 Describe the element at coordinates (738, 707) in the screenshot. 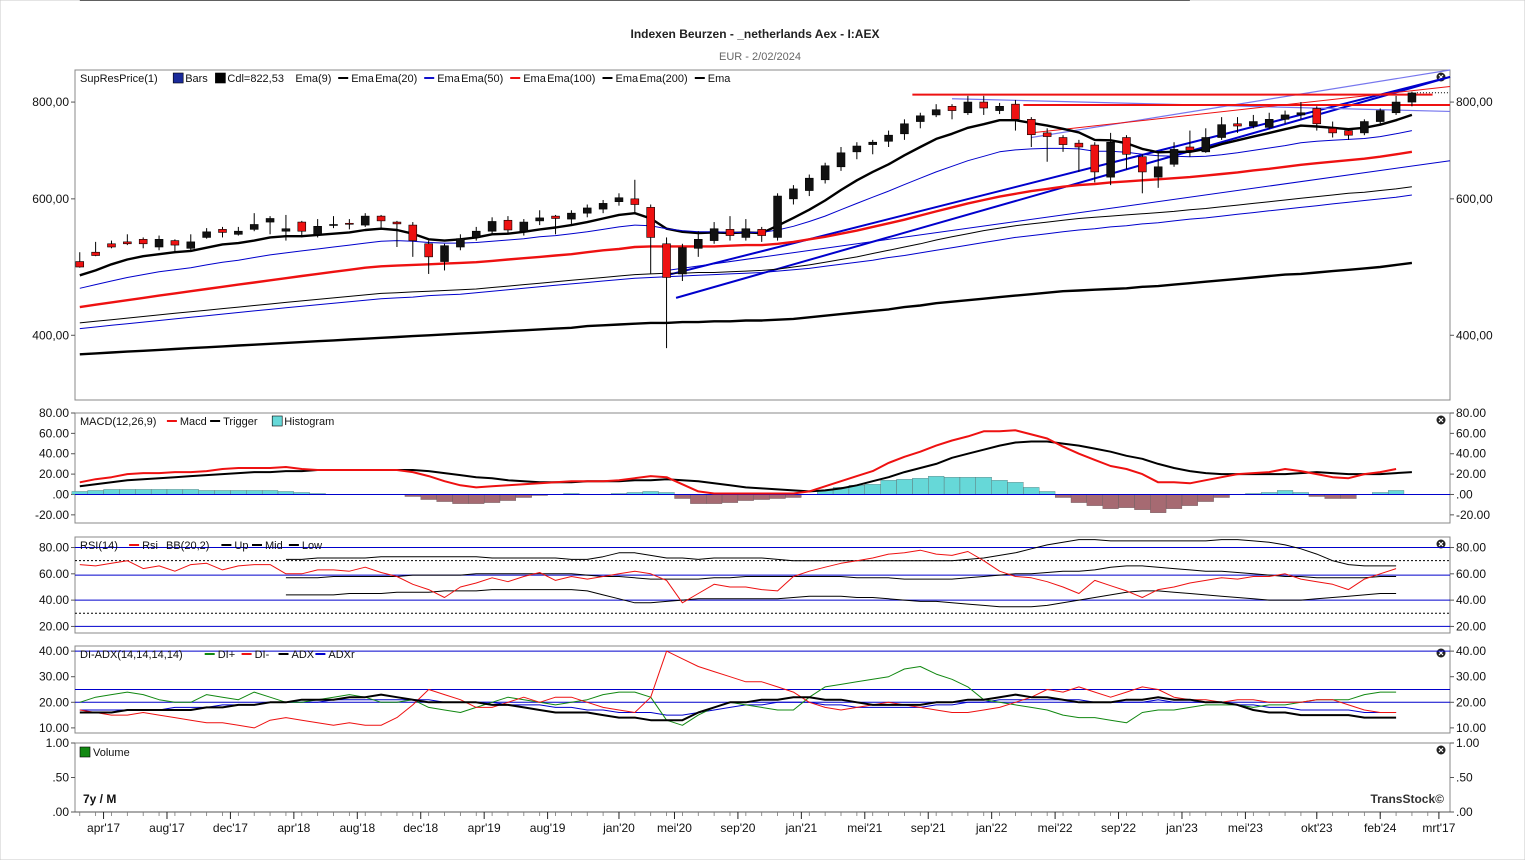

I see `adx-line` at that location.